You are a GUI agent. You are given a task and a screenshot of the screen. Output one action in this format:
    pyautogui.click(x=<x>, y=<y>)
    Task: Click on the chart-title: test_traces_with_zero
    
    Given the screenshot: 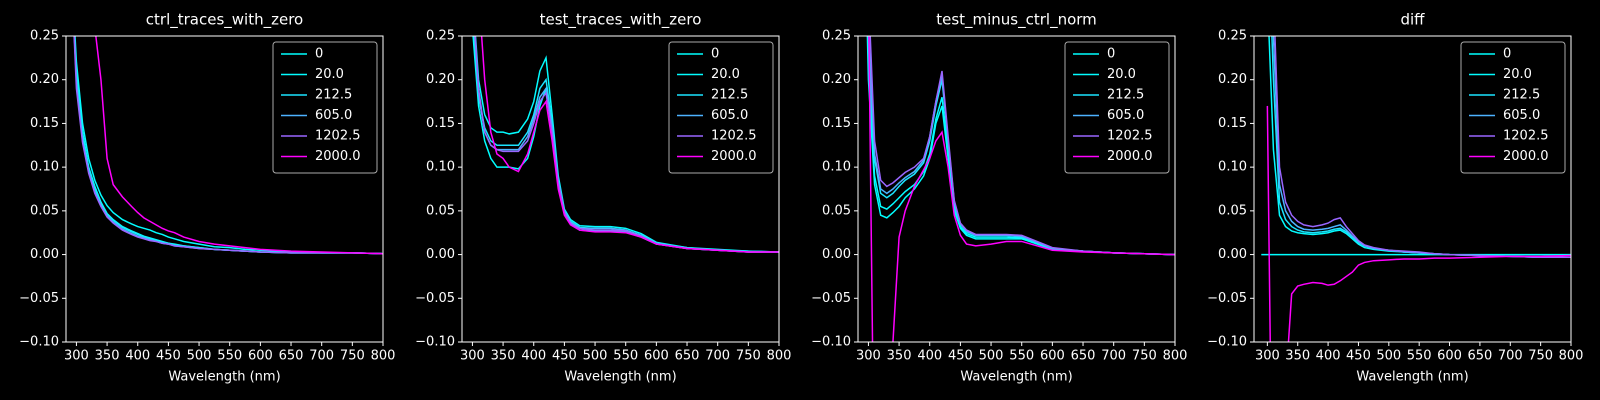 What is the action you would take?
    pyautogui.click(x=621, y=20)
    